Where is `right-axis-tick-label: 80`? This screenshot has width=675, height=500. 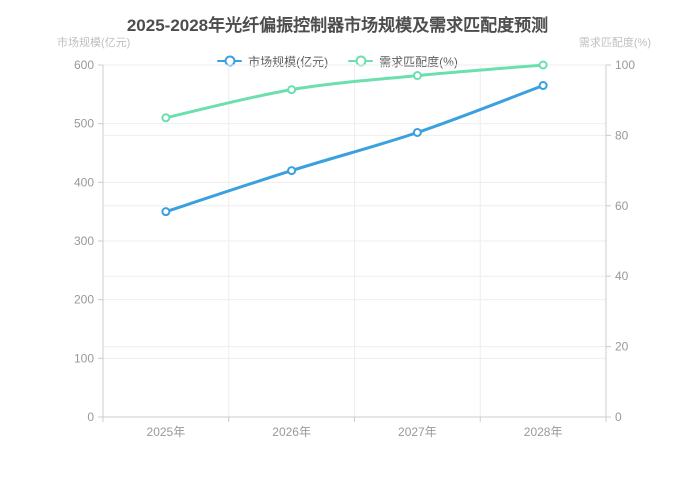
right-axis-tick-label: 80 is located at coordinates (622, 135).